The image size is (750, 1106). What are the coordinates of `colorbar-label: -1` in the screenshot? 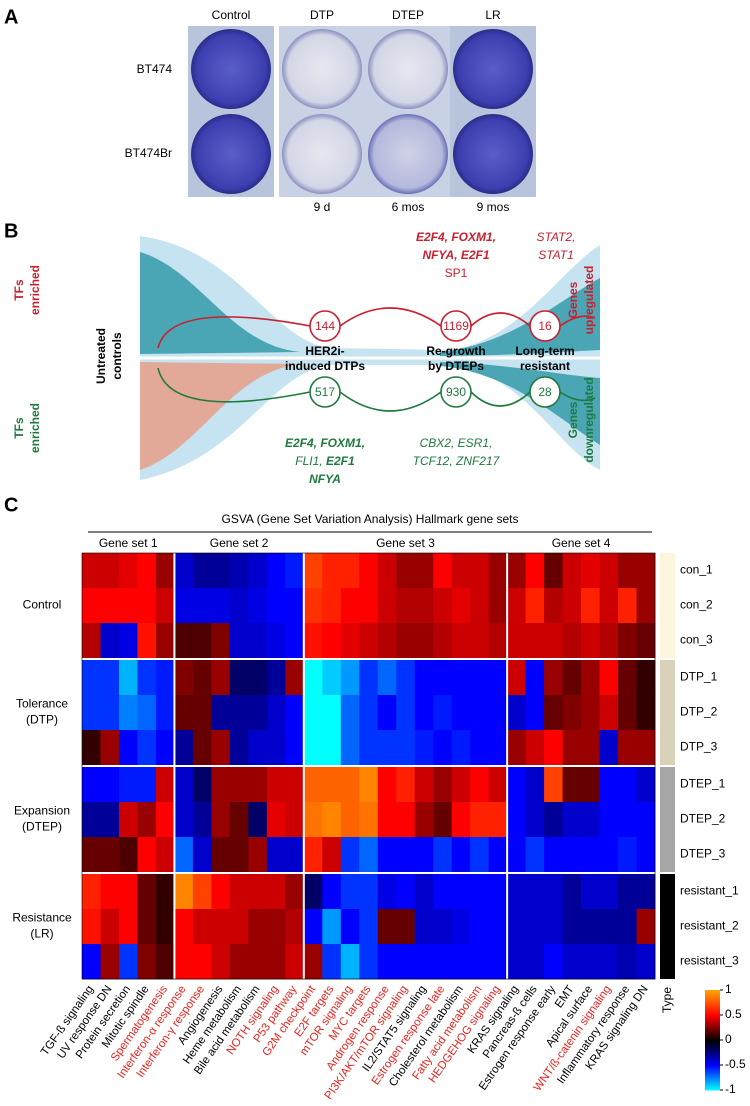 It's located at (730, 1089).